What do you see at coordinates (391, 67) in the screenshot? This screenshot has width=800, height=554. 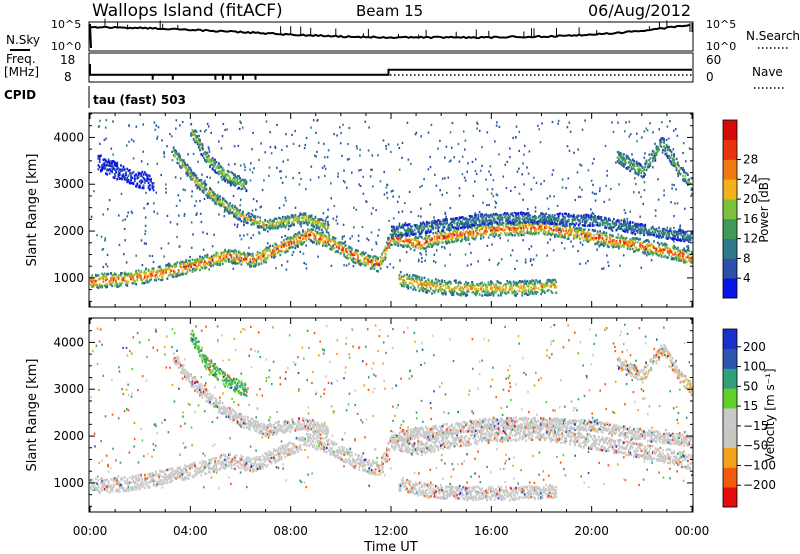 I see `frequency-panel-frame` at bounding box center [391, 67].